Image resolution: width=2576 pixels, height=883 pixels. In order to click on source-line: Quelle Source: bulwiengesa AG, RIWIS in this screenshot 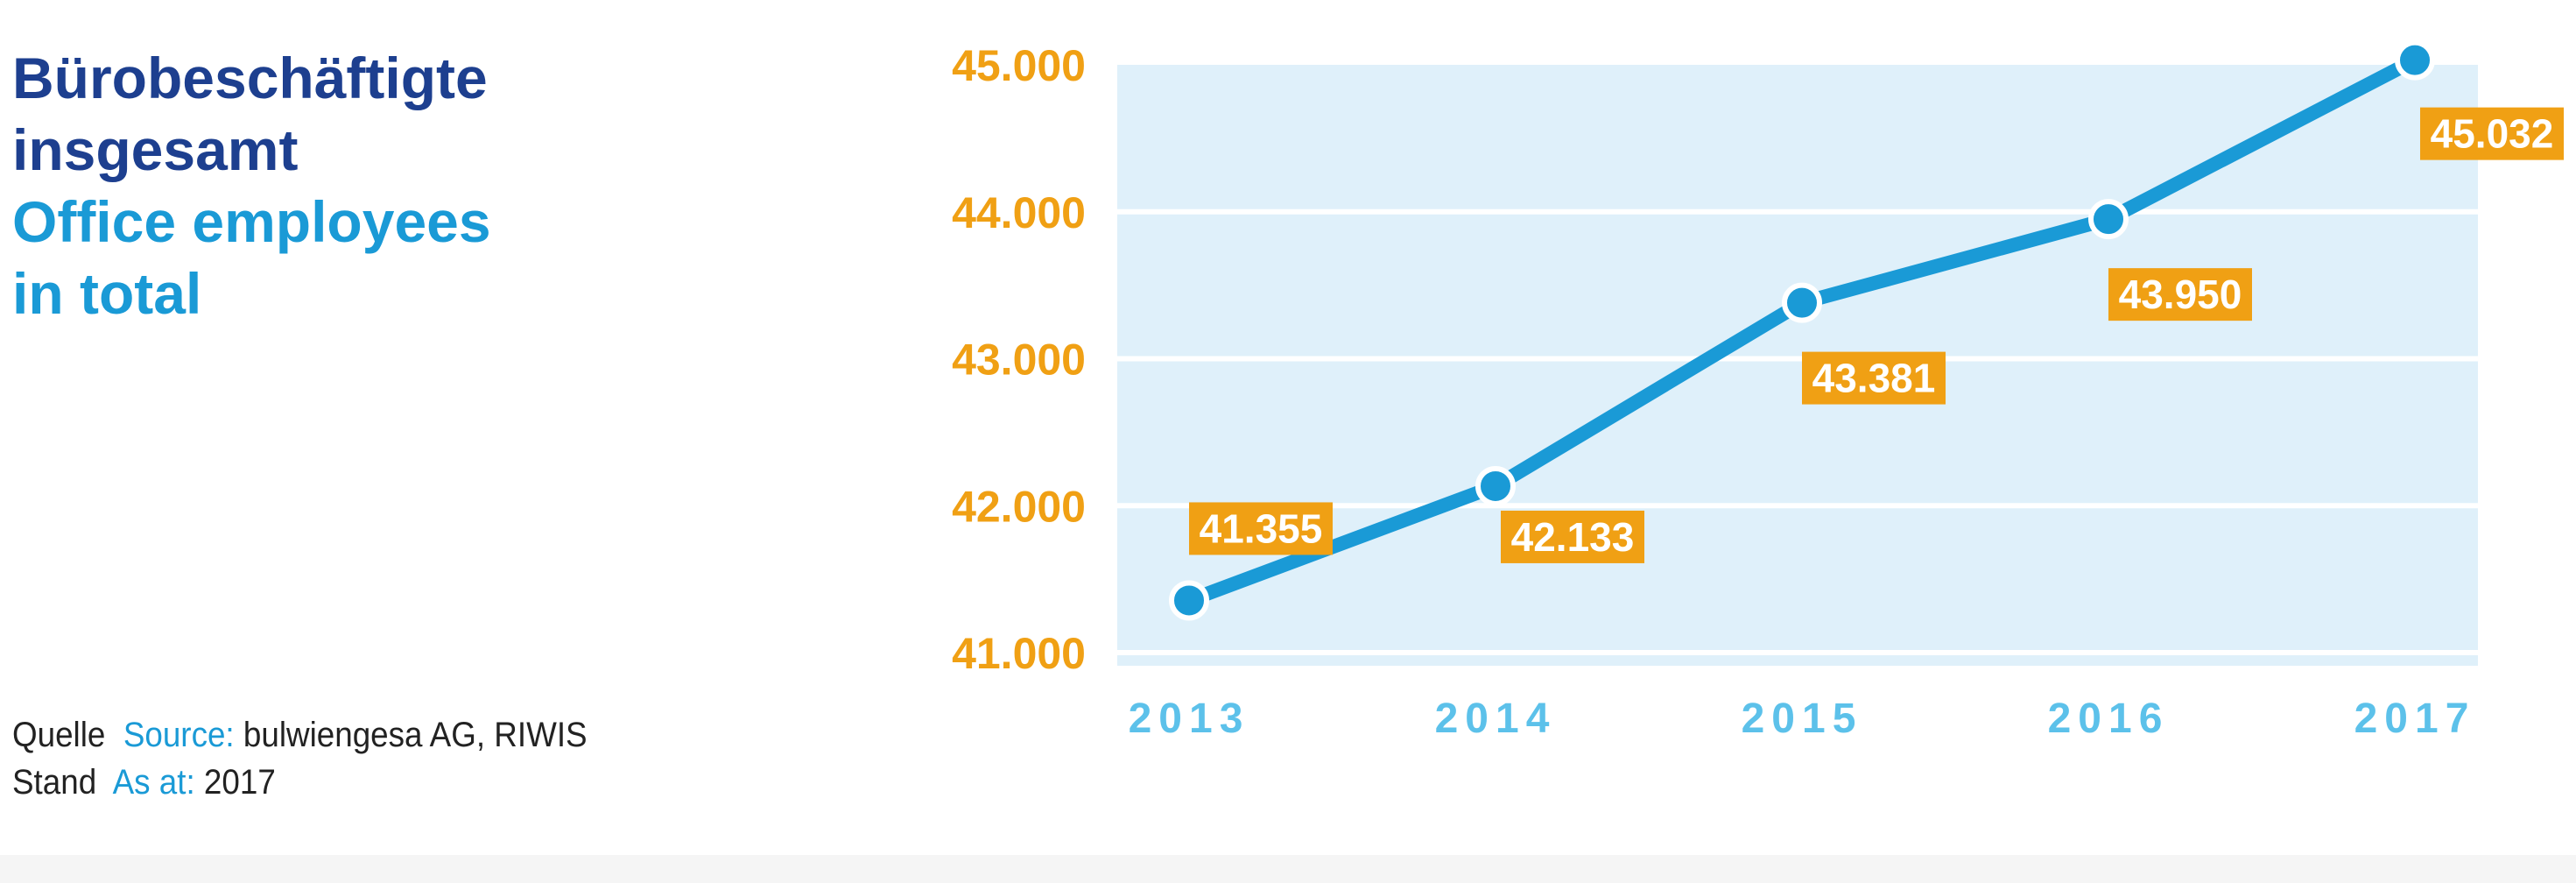, I will do `click(374, 735)`.